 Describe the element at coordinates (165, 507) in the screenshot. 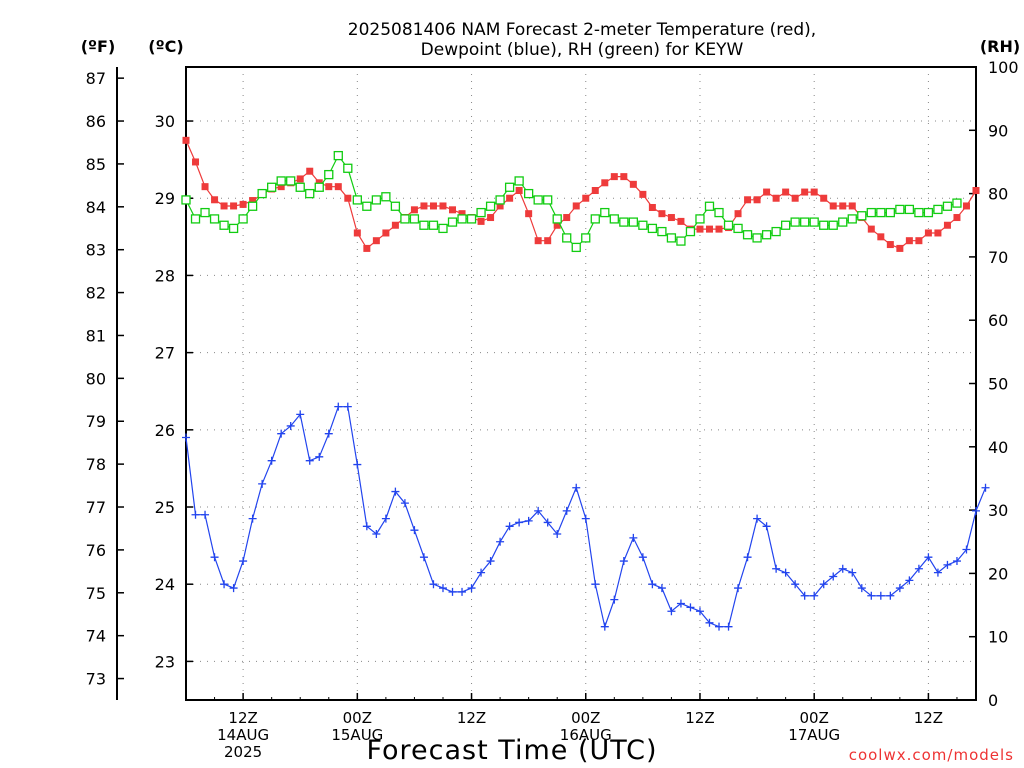

I see `celsius-tick-label: 25` at that location.